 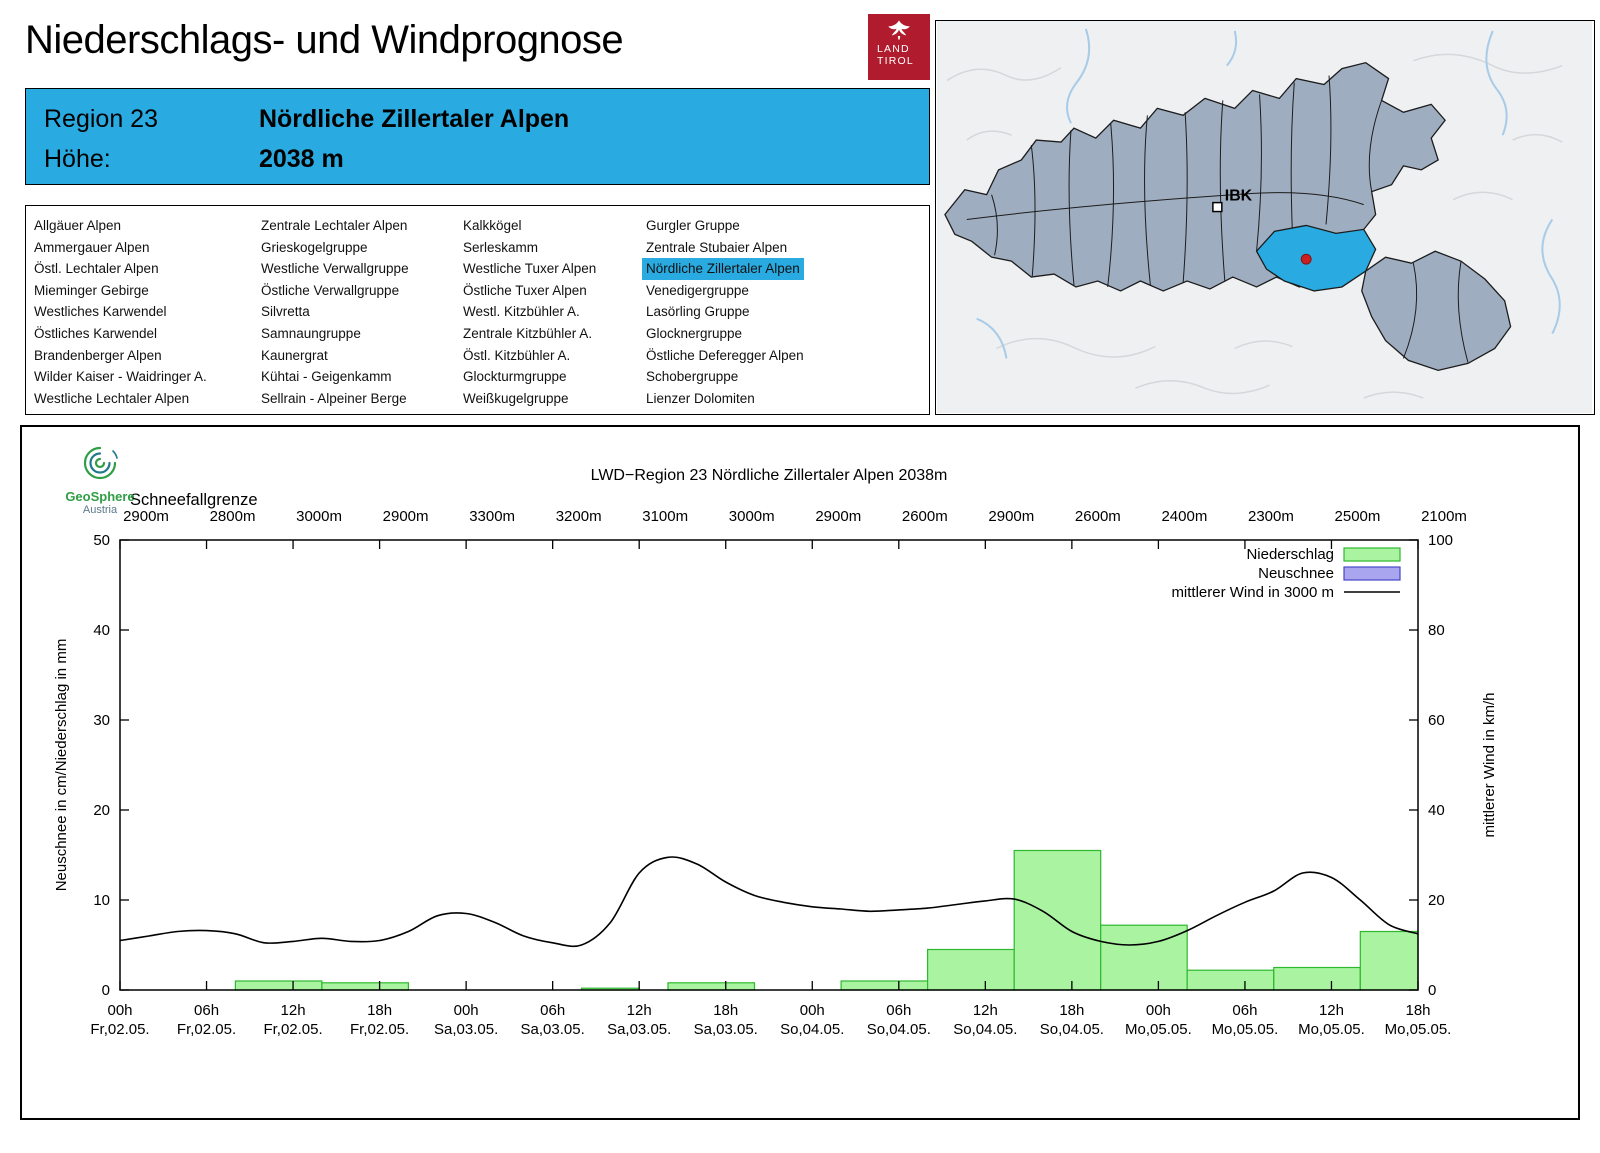 What do you see at coordinates (285, 312) in the screenshot?
I see `region-list-item: Silvretta` at bounding box center [285, 312].